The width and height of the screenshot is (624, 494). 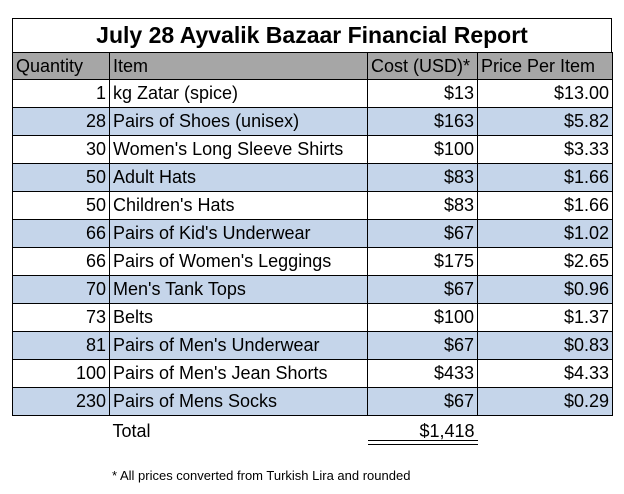 I want to click on table-row: 73 Belts $100 $1.37, so click(x=312, y=317).